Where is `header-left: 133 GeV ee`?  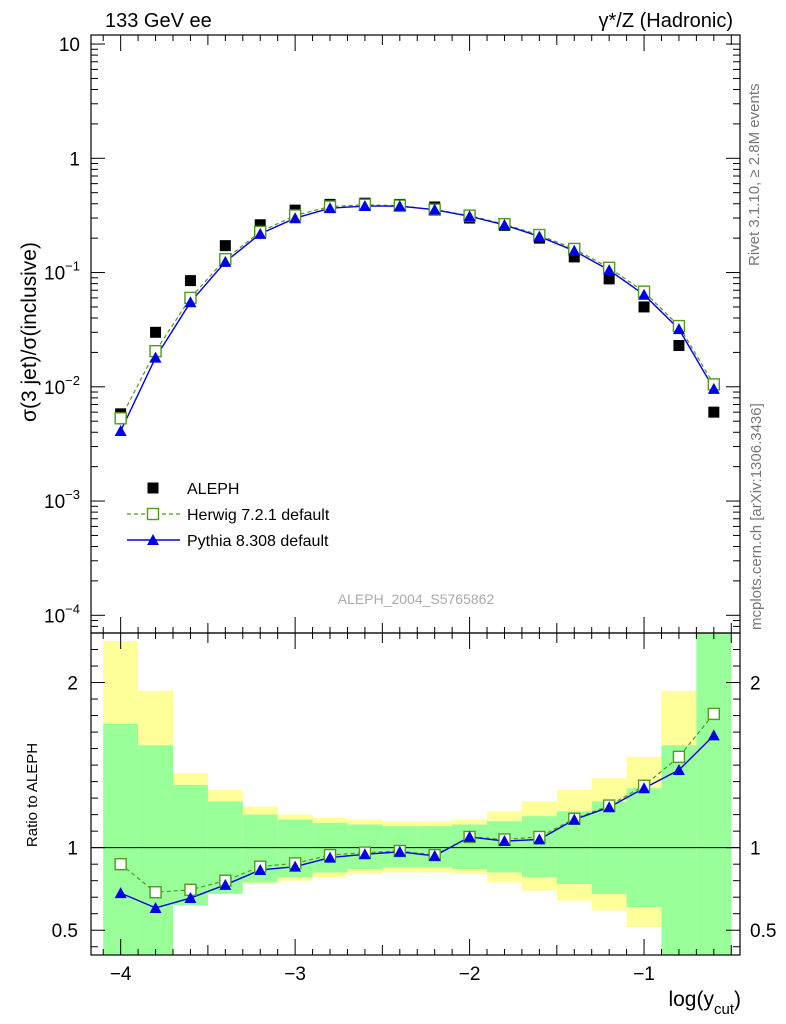
header-left: 133 GeV ee is located at coordinates (158, 21).